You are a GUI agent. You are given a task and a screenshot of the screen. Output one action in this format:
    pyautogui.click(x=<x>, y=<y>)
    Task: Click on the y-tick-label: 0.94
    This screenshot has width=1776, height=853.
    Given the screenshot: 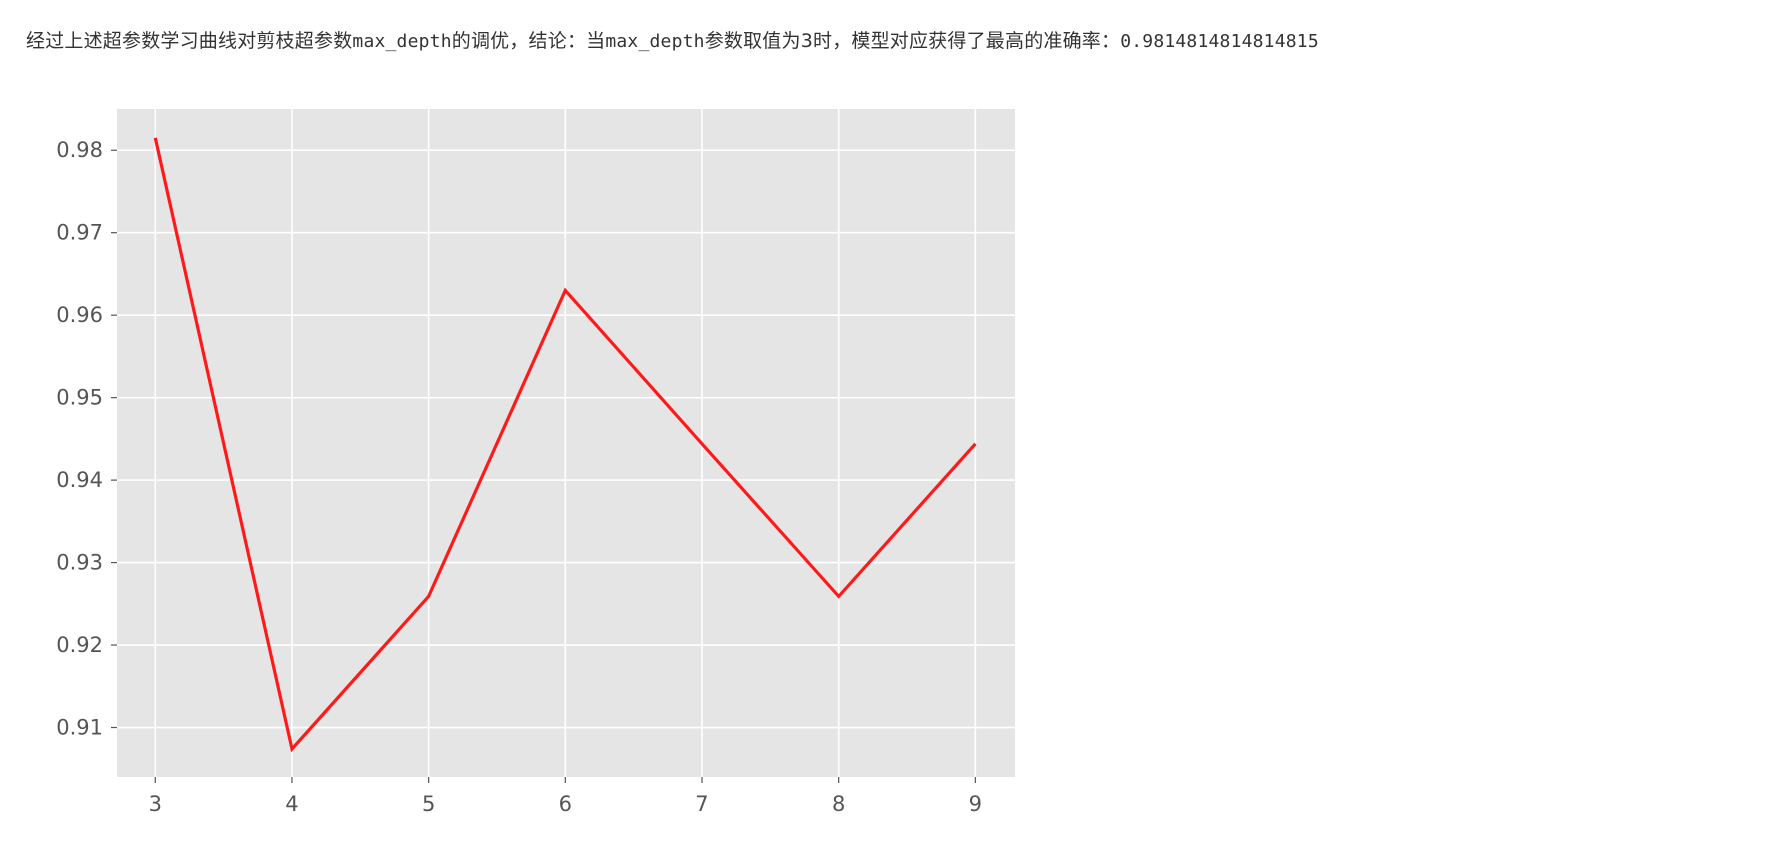 What is the action you would take?
    pyautogui.click(x=79, y=480)
    